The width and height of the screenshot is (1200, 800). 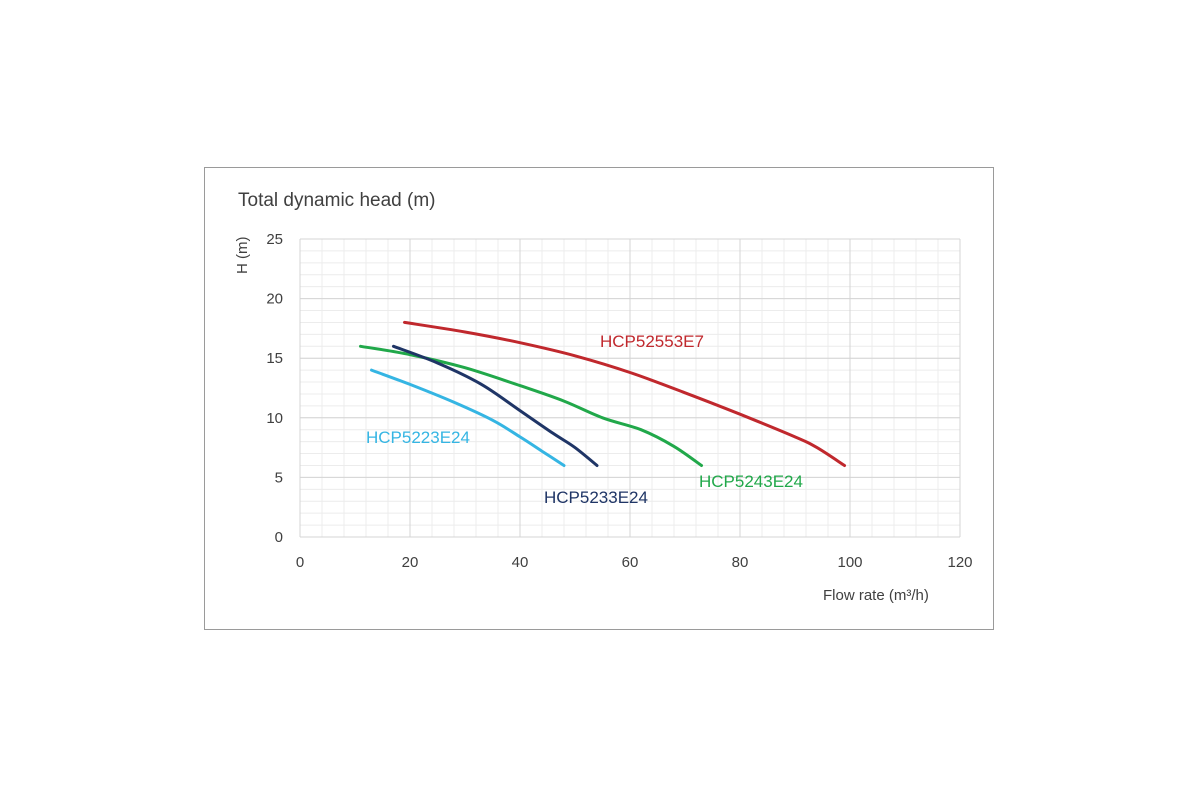 What do you see at coordinates (242, 256) in the screenshot?
I see `y-axis-label: H (m)` at bounding box center [242, 256].